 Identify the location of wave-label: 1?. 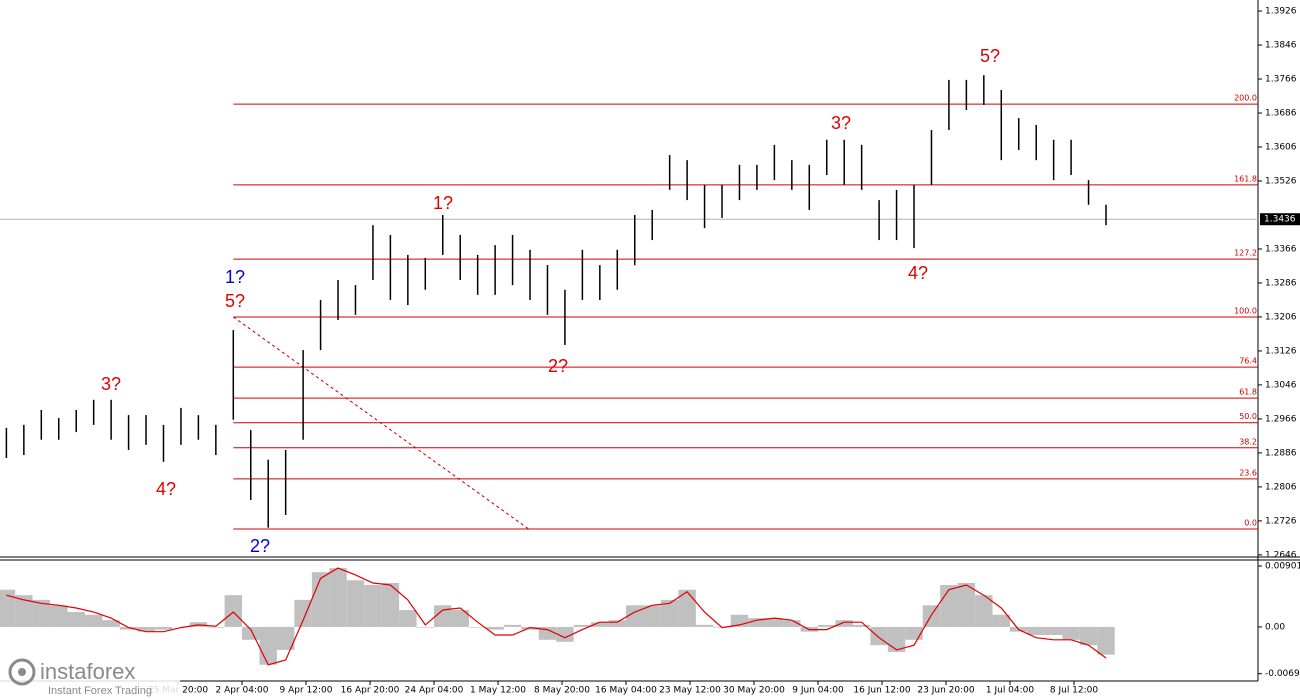
(235, 277).